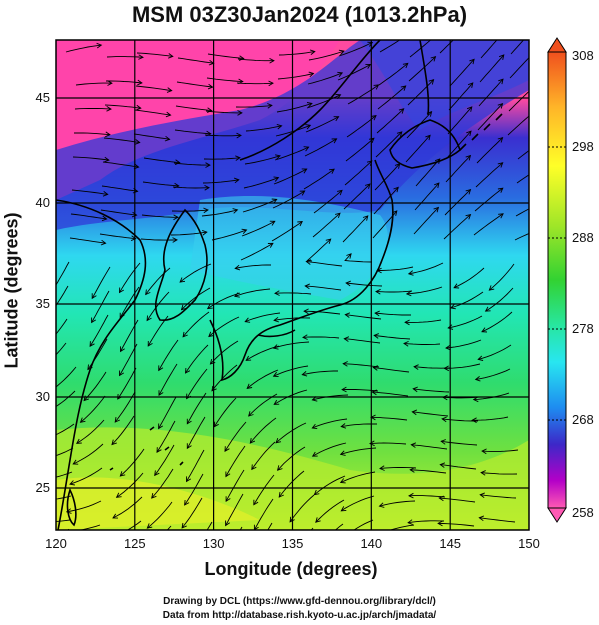  I want to click on x-tick-labels: 120 125 130 135 140 145 150, so click(292, 543).